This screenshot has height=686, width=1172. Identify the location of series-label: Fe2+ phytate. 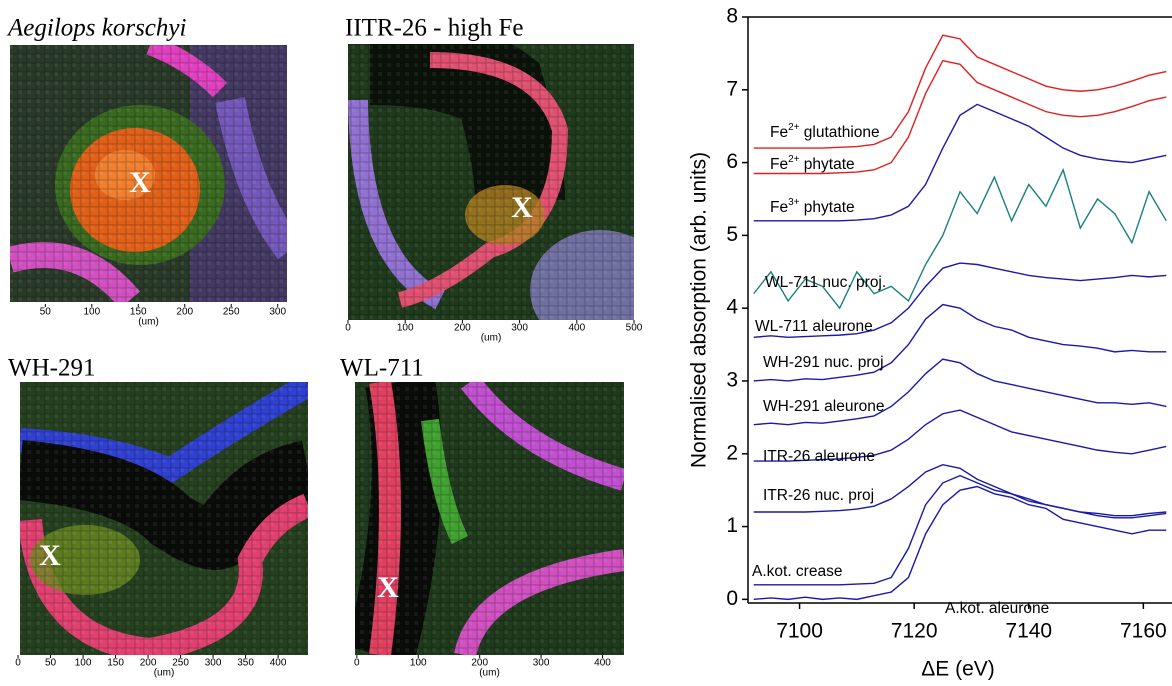
(812, 163).